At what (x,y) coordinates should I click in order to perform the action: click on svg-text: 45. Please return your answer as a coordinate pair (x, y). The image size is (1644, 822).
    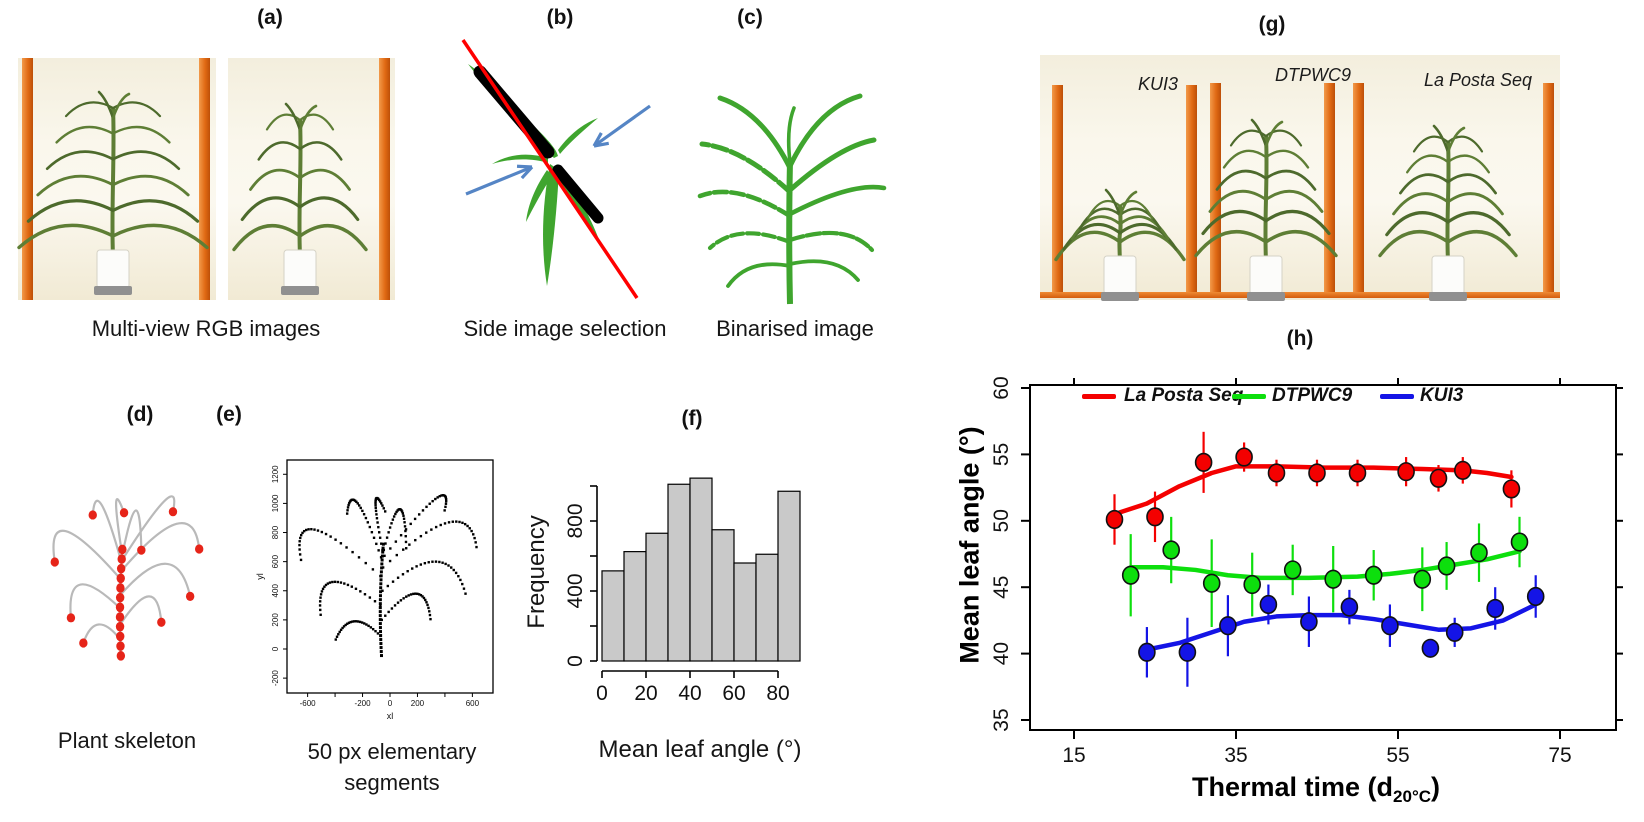
    Looking at the image, I should click on (1001, 587).